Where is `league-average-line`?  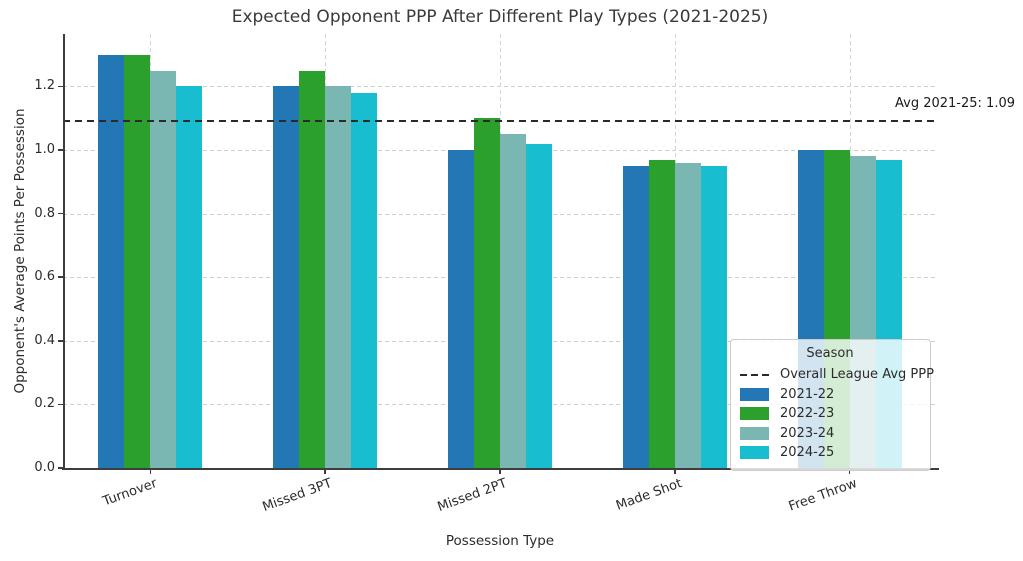 league-average-line is located at coordinates (500, 121).